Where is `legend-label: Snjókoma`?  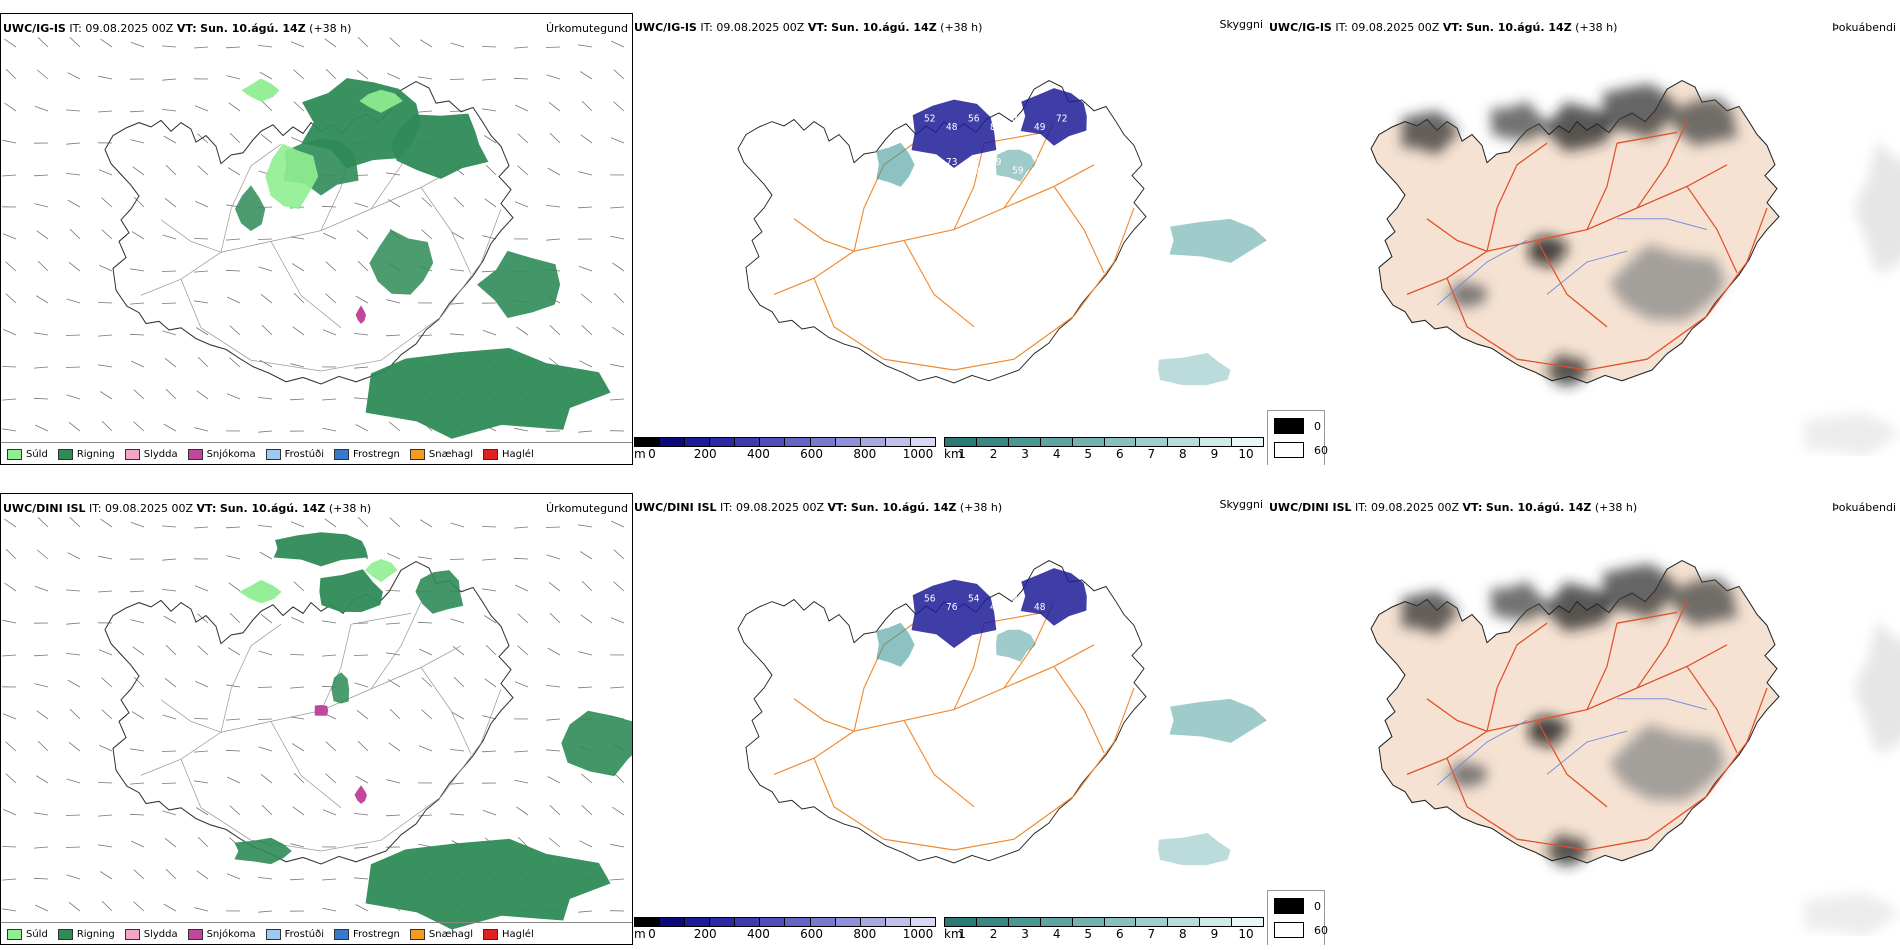 legend-label: Snjókoma is located at coordinates (231, 454).